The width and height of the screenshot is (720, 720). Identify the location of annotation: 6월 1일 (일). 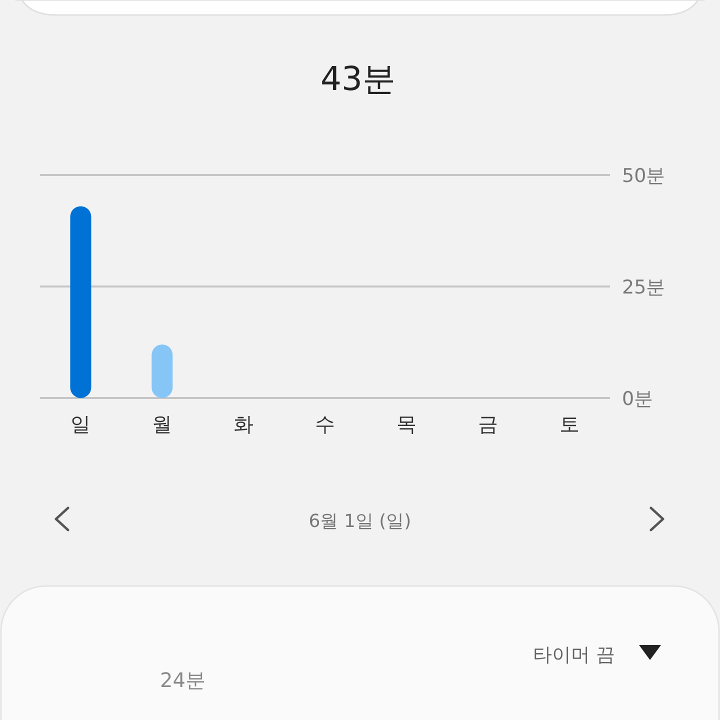
(360, 521).